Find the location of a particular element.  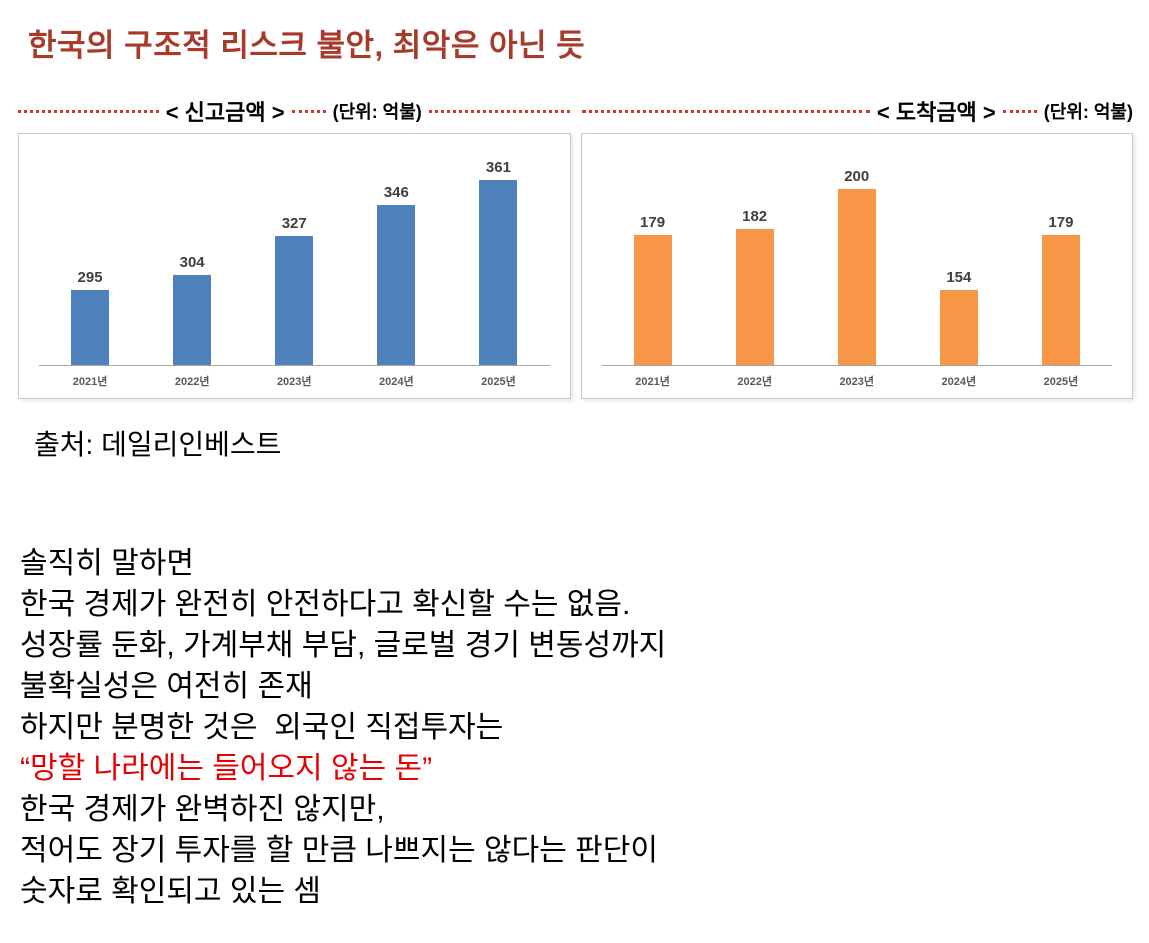

bar-group: 327 is located at coordinates (294, 290).